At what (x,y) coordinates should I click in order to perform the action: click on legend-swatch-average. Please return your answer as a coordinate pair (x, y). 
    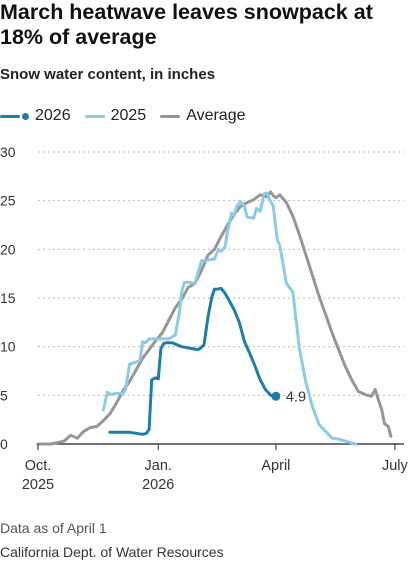
    Looking at the image, I should click on (170, 116).